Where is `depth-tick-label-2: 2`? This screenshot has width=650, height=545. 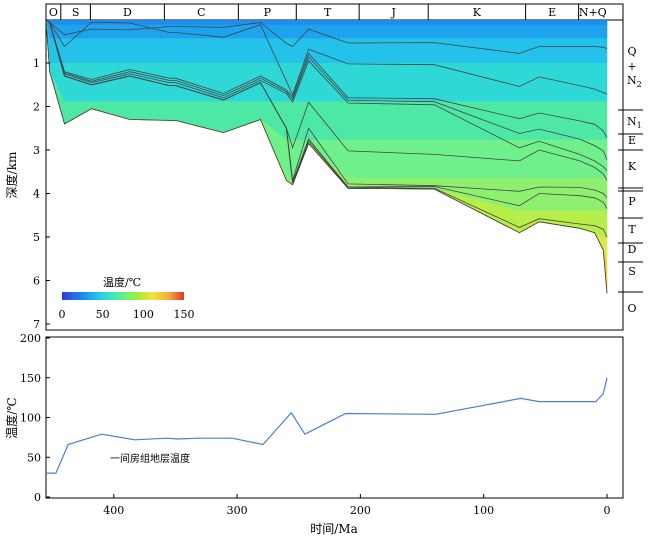
depth-tick-label-2: 2 is located at coordinates (36, 107).